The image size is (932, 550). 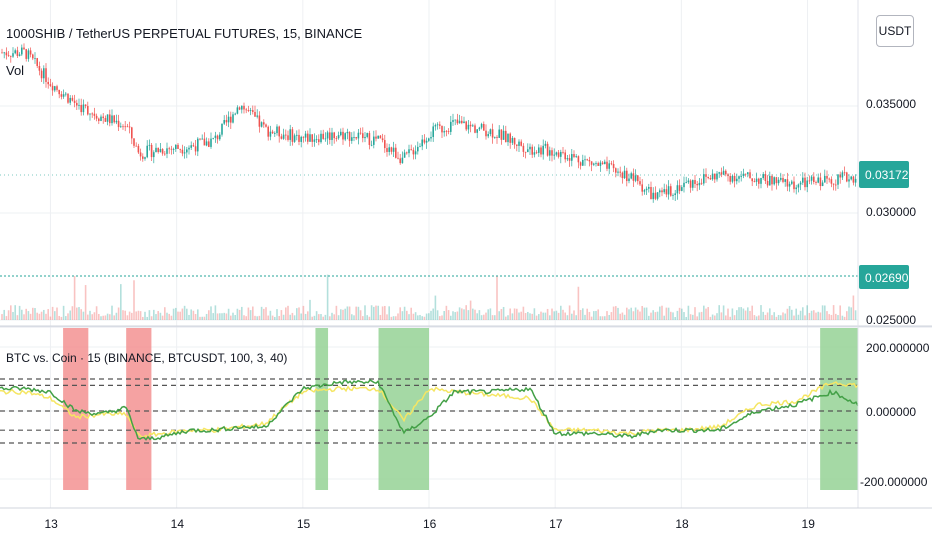 I want to click on volume-legend: Vol, so click(x=15, y=70).